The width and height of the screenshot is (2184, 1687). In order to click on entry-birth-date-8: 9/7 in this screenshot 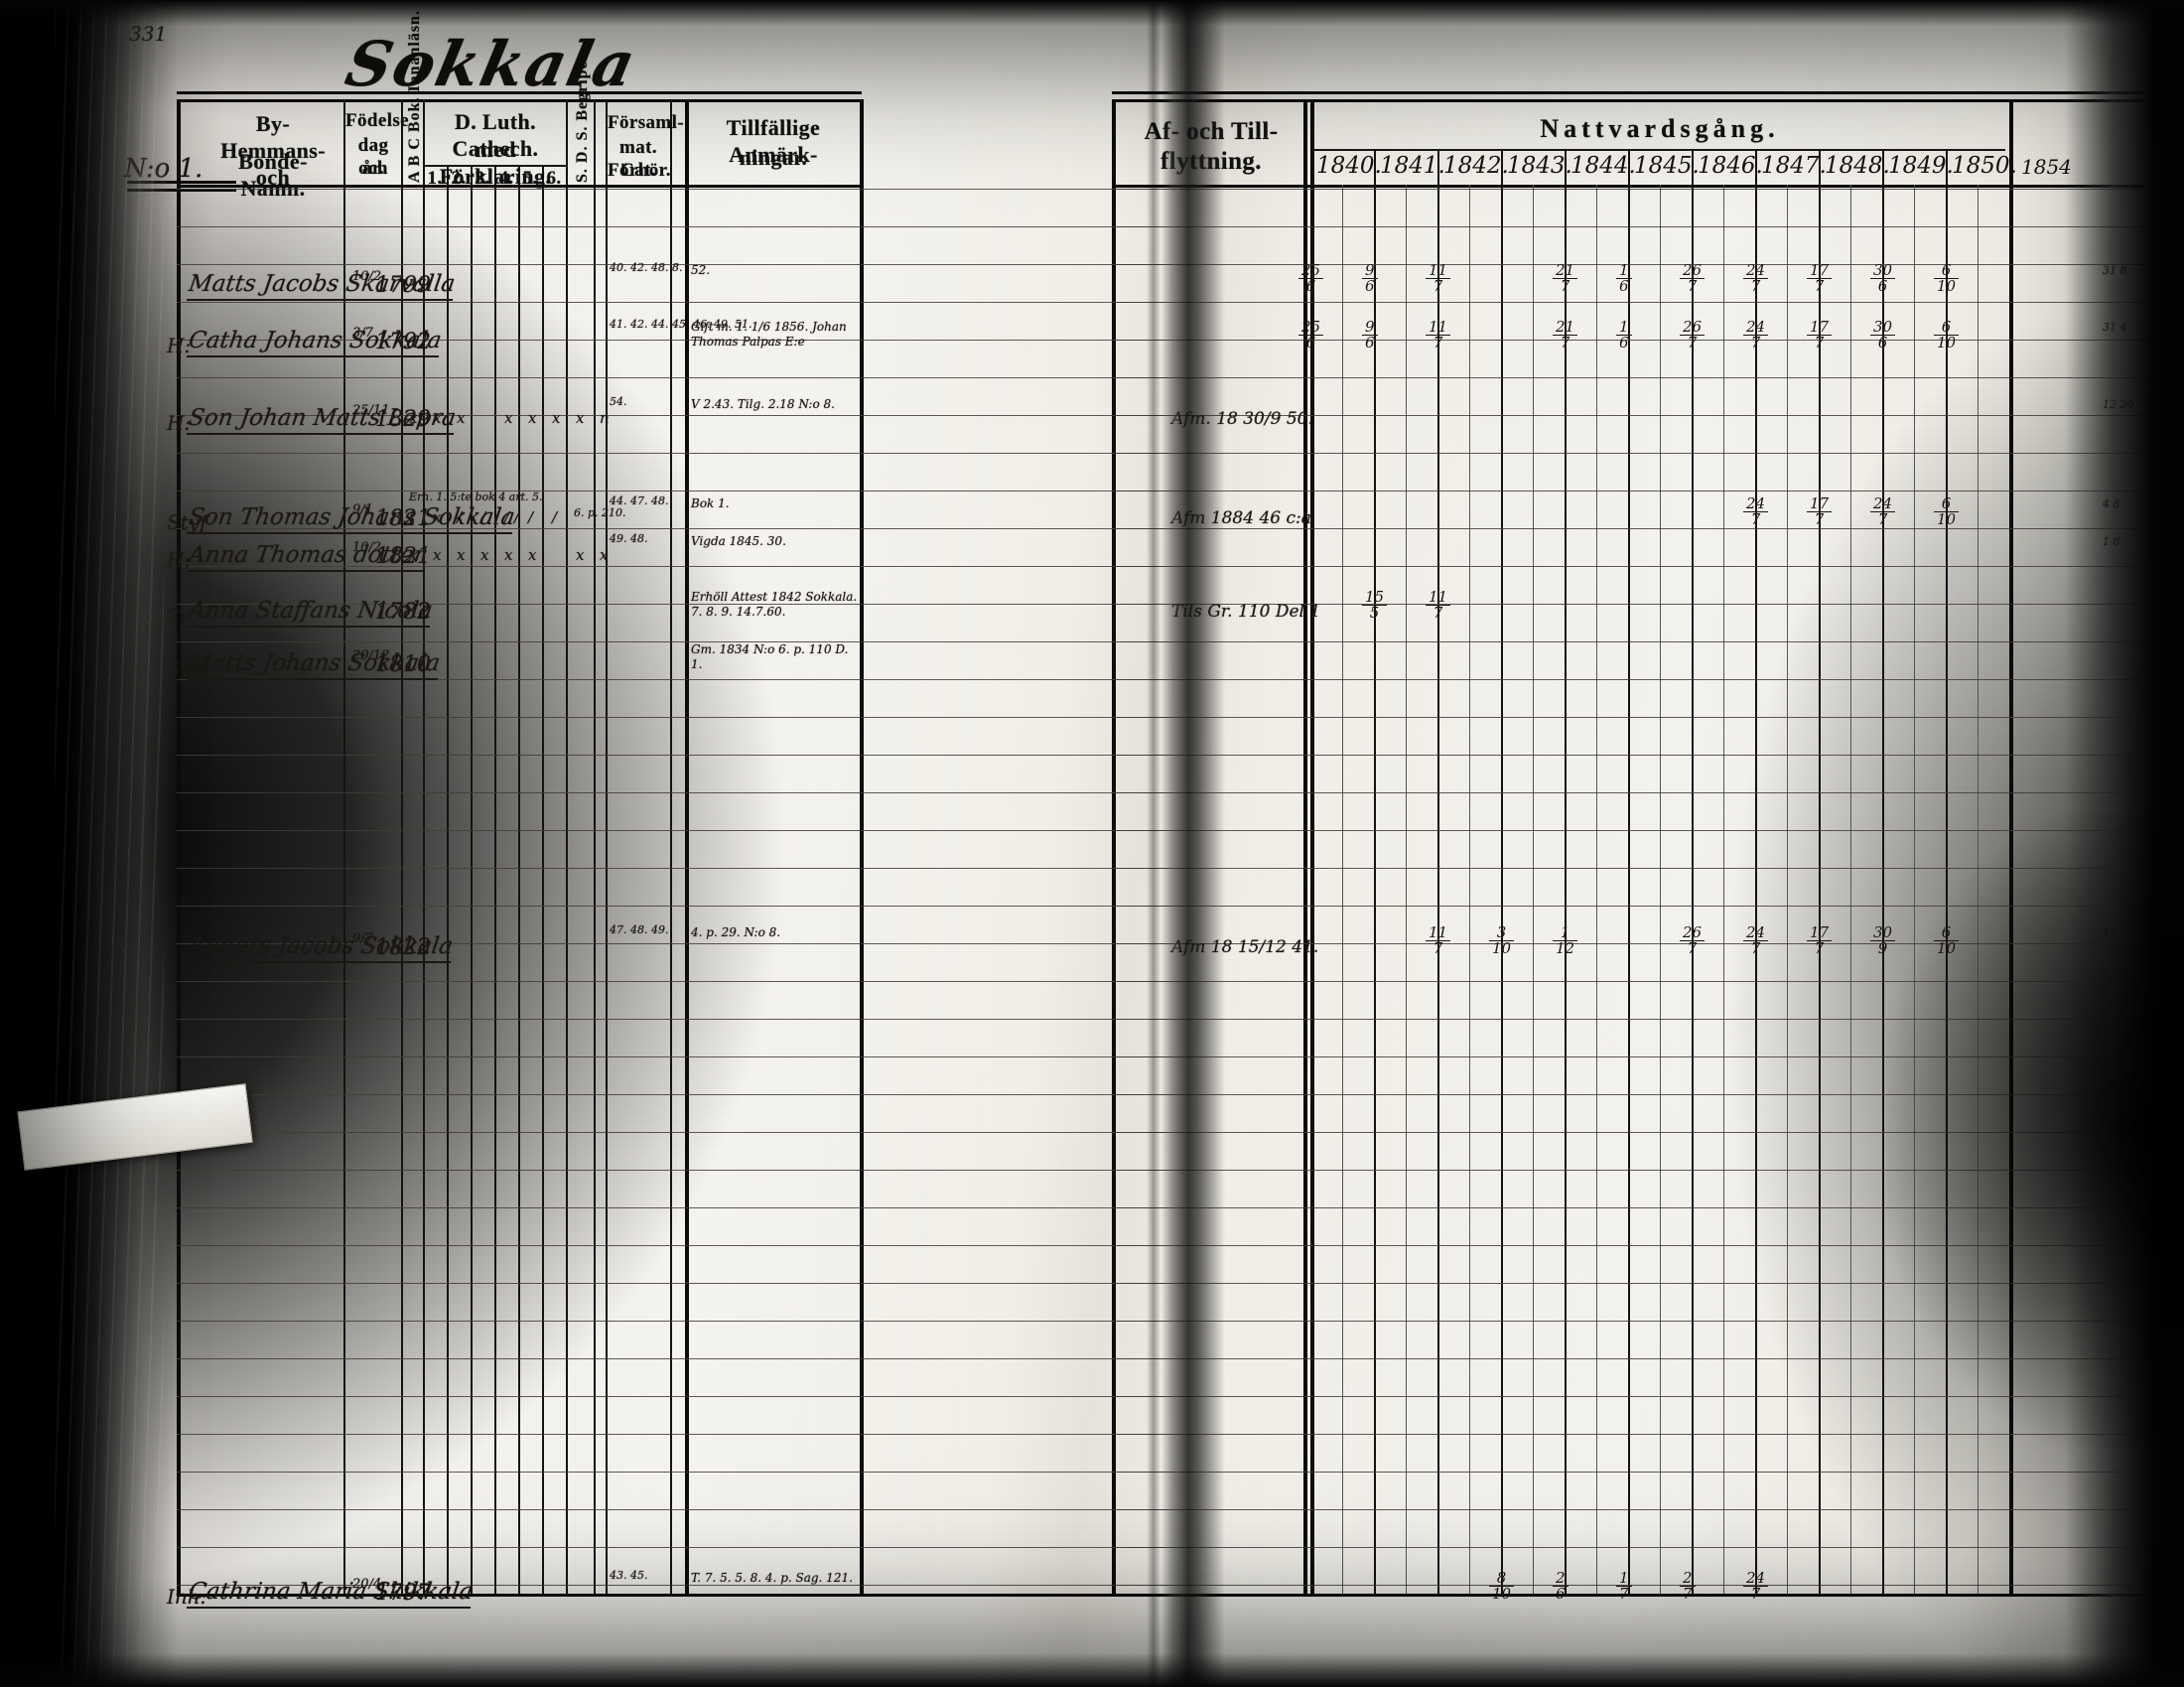, I will do `click(362, 938)`.